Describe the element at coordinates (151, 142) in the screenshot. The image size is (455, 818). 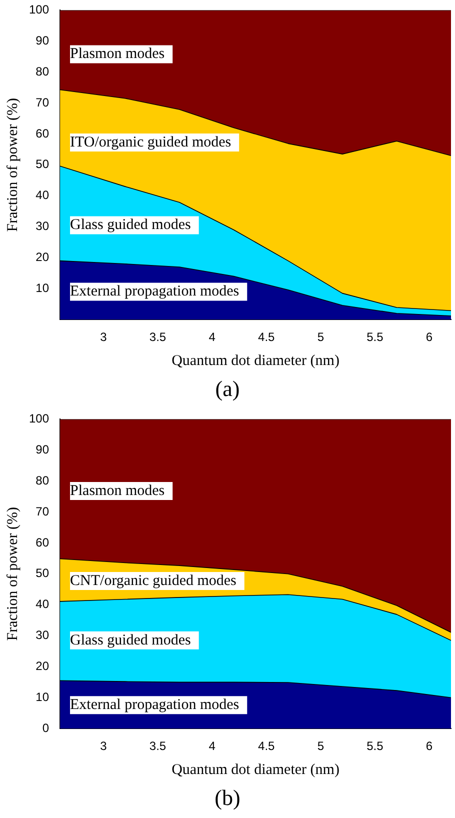
I see `series-label: ITO/organic guided modes` at that location.